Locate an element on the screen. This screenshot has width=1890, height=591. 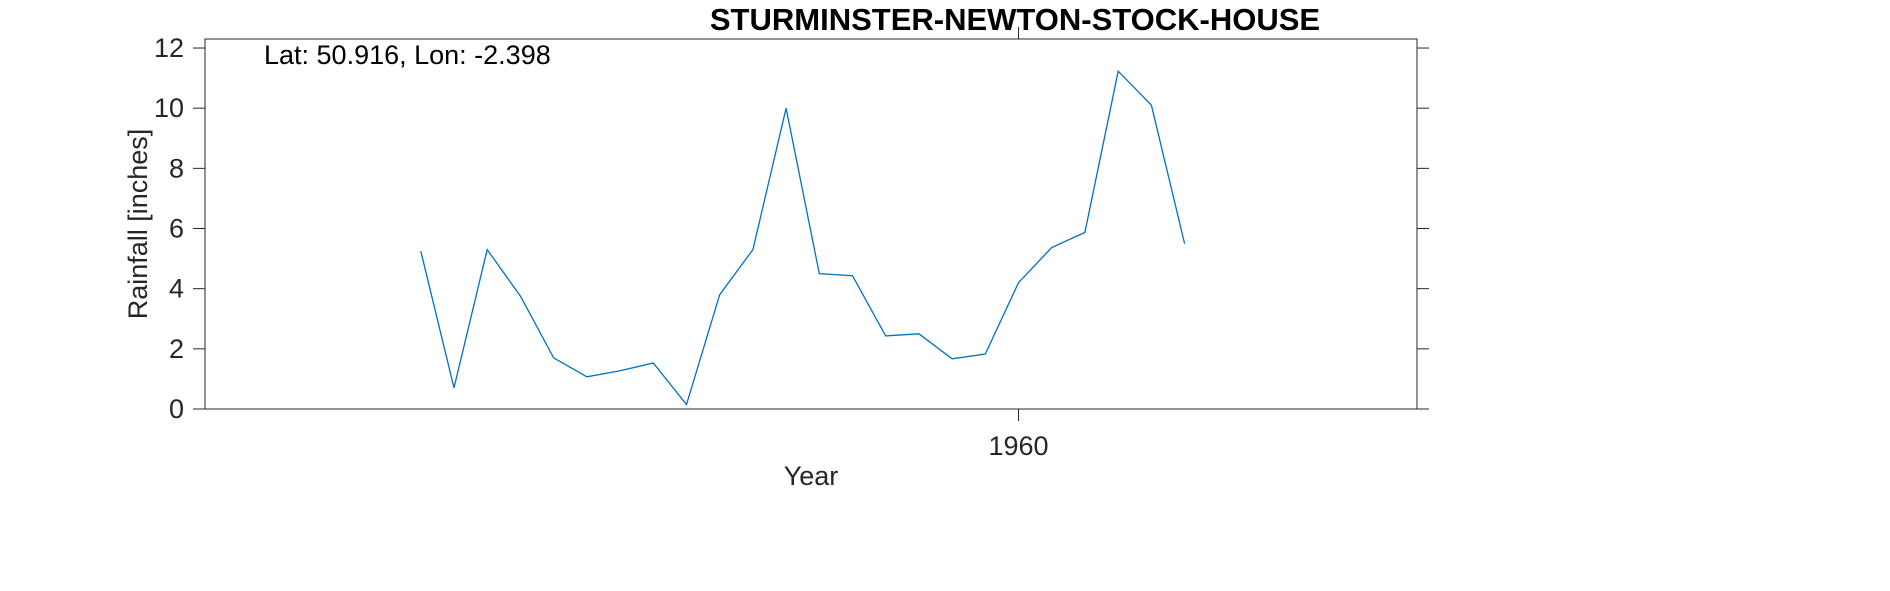
y-tick-label-10: 10 is located at coordinates (169, 108).